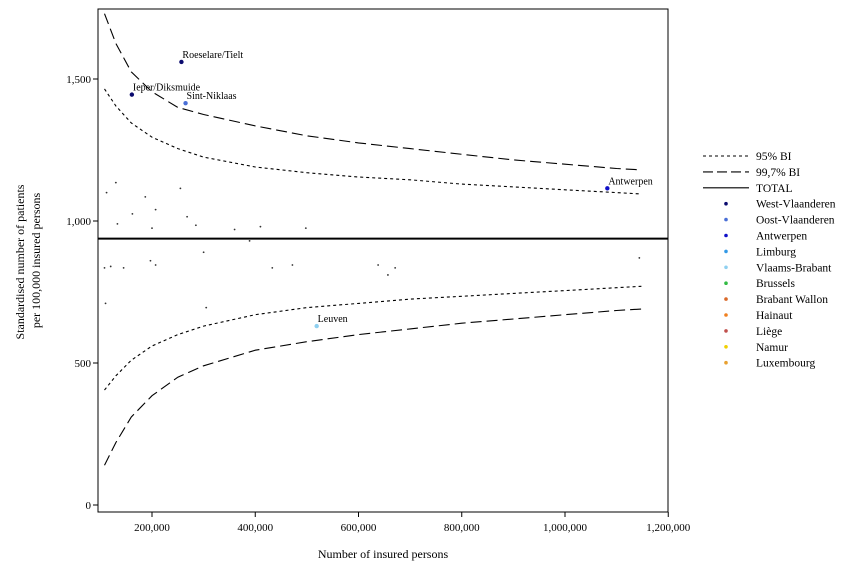 Image resolution: width=864 pixels, height=576 pixels. I want to click on x-tick-label: 600,000, so click(359, 528).